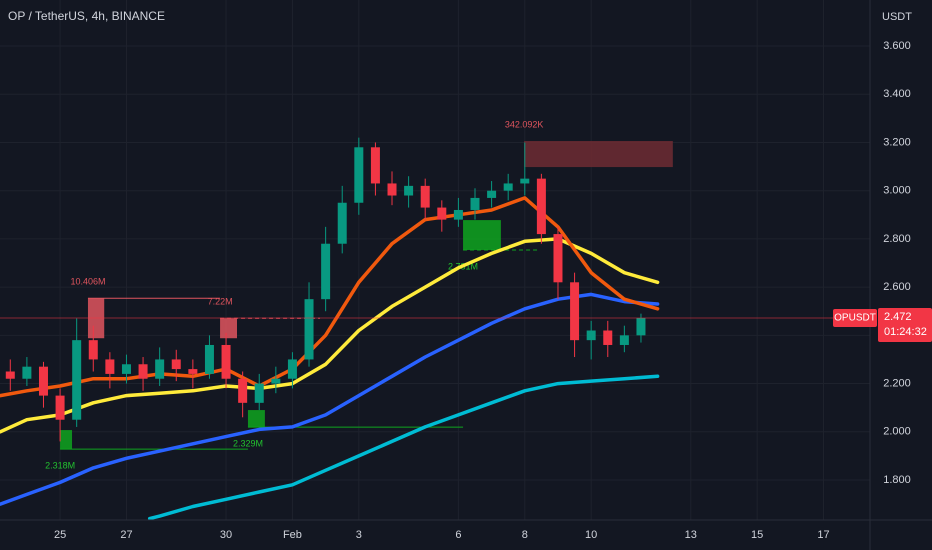 Image resolution: width=932 pixels, height=550 pixels. I want to click on y-tick-label: 2.000, so click(897, 432).